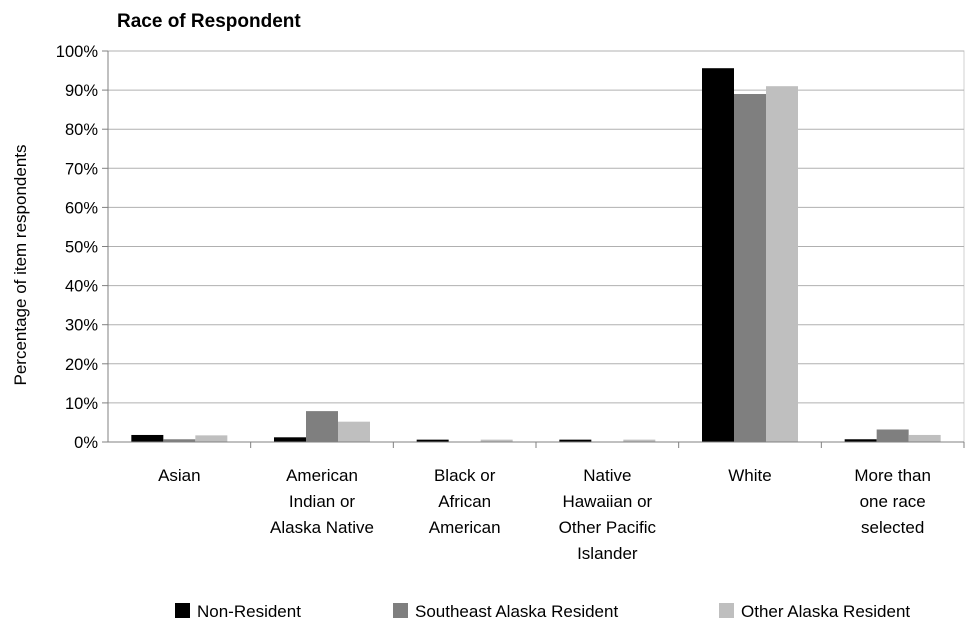 This screenshot has height=628, width=972. I want to click on x-category-label: White, so click(749, 475).